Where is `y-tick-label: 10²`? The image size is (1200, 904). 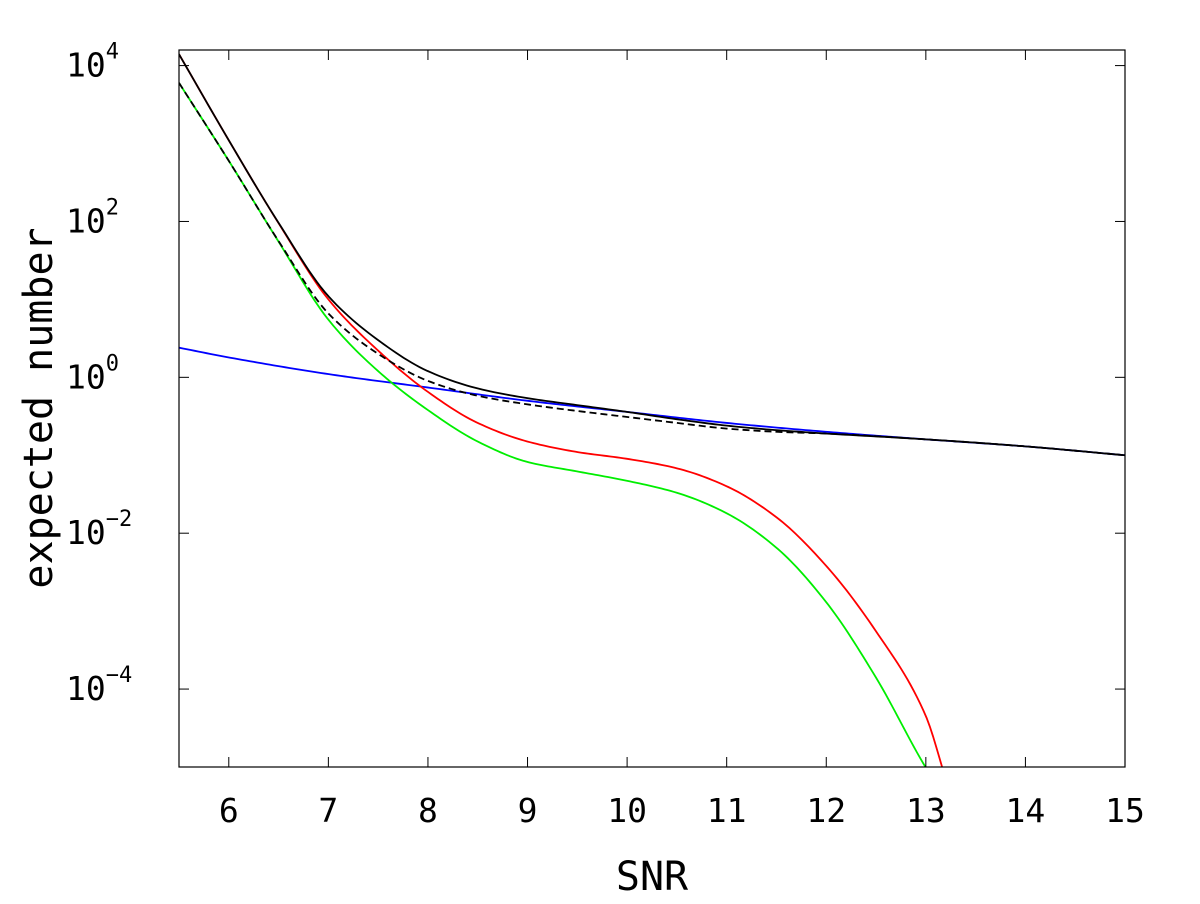 y-tick-label: 10² is located at coordinates (92, 217).